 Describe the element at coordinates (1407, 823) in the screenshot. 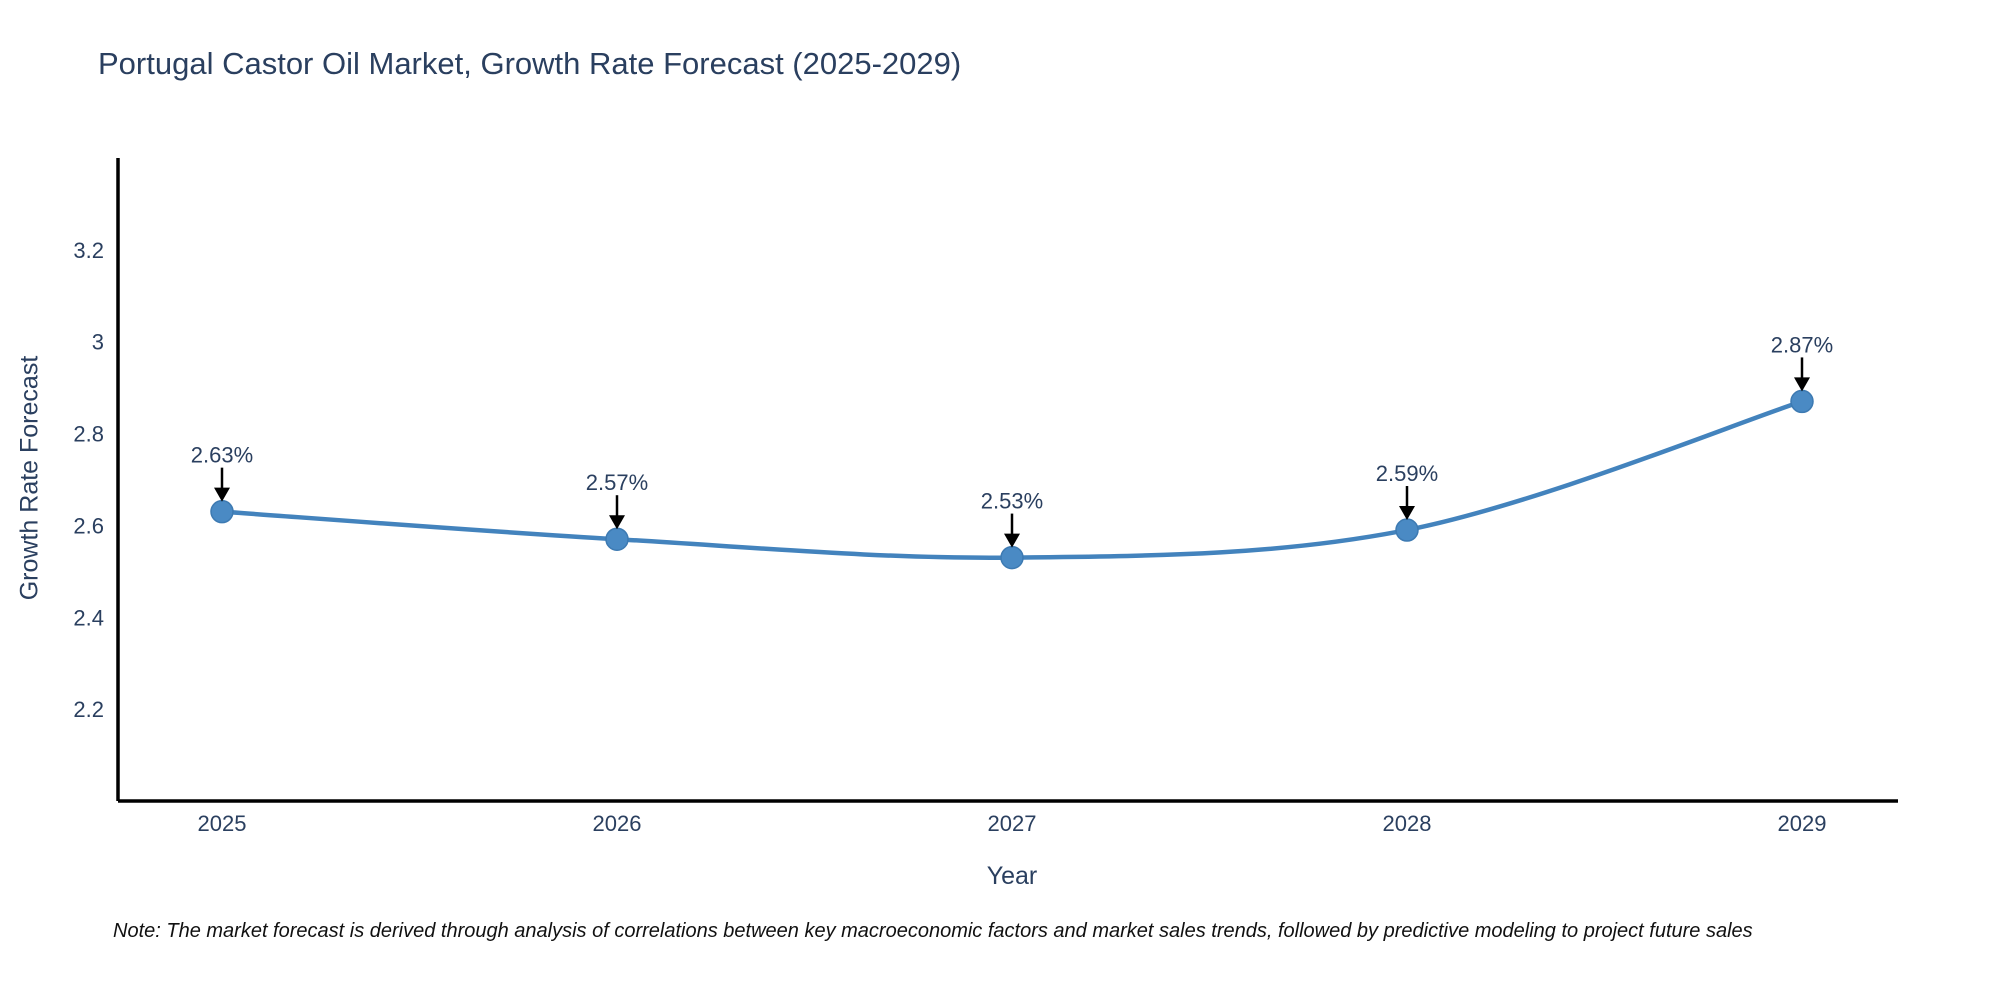

I see `x-tick-label: 2028` at that location.